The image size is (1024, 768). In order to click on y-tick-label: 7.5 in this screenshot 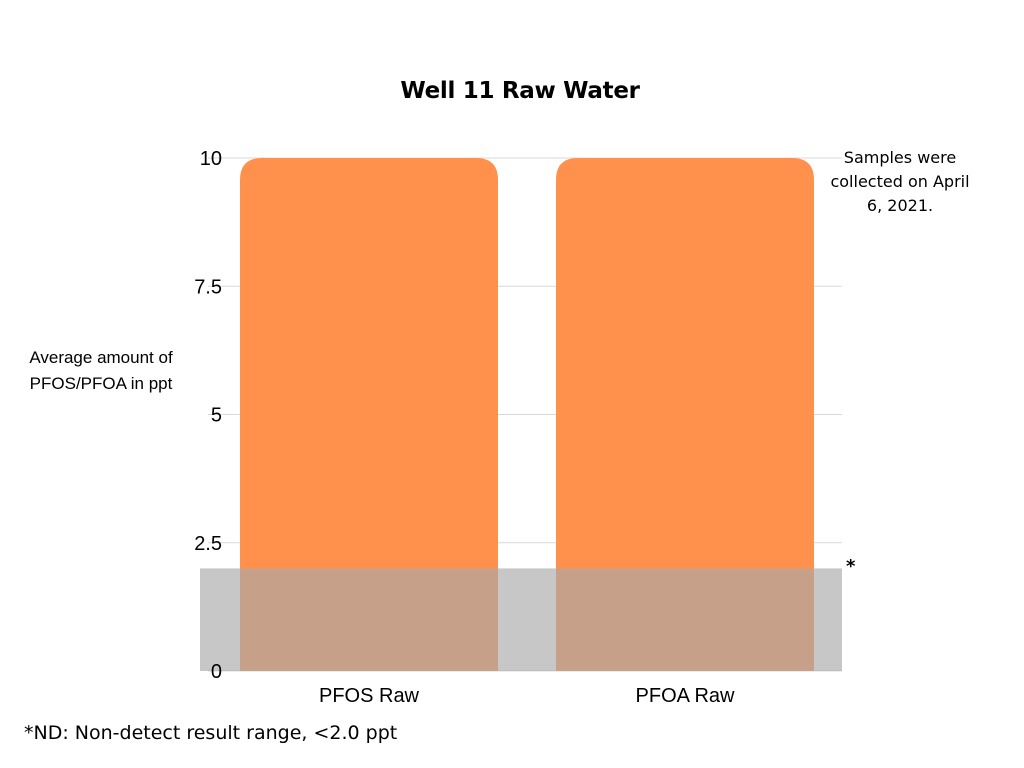, I will do `click(208, 287)`.